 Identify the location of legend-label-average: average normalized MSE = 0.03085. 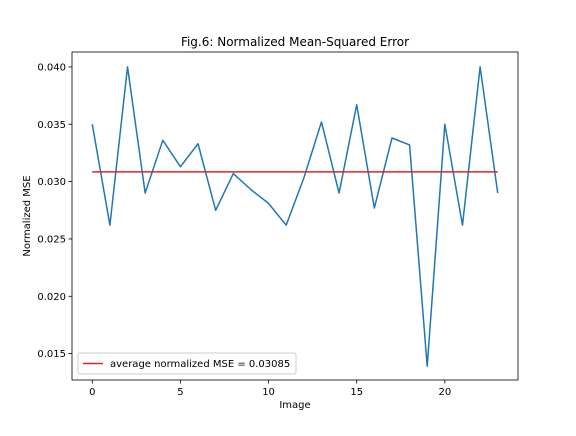
(200, 364).